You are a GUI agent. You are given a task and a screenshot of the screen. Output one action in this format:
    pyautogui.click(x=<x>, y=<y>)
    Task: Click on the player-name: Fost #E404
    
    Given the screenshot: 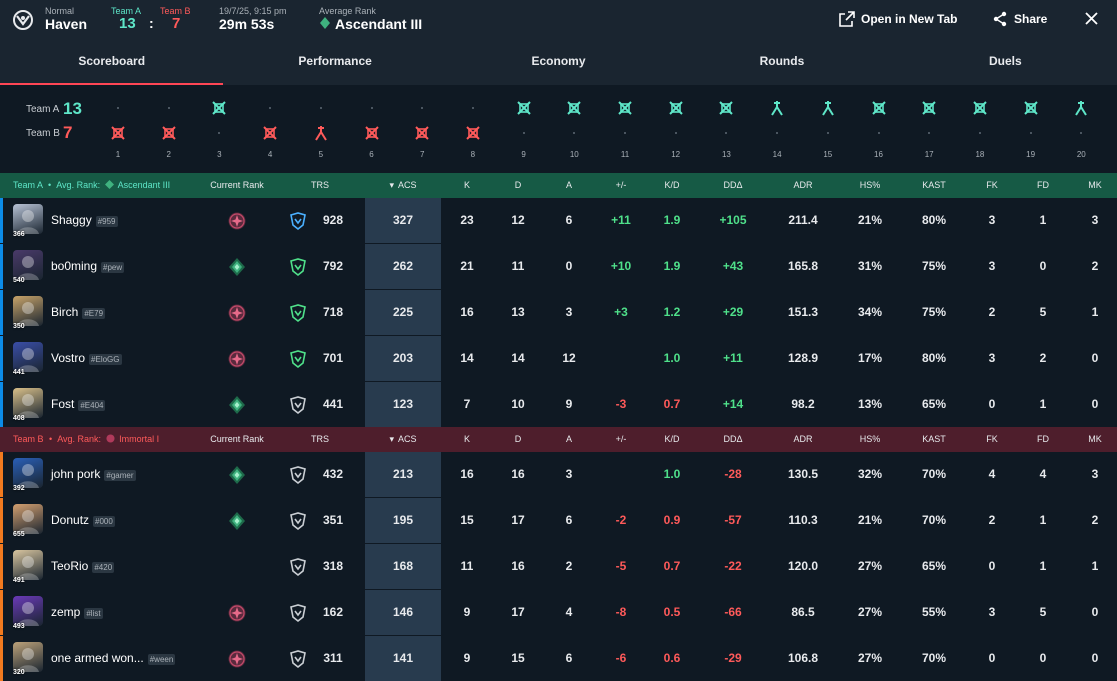 What is the action you would take?
    pyautogui.click(x=78, y=404)
    